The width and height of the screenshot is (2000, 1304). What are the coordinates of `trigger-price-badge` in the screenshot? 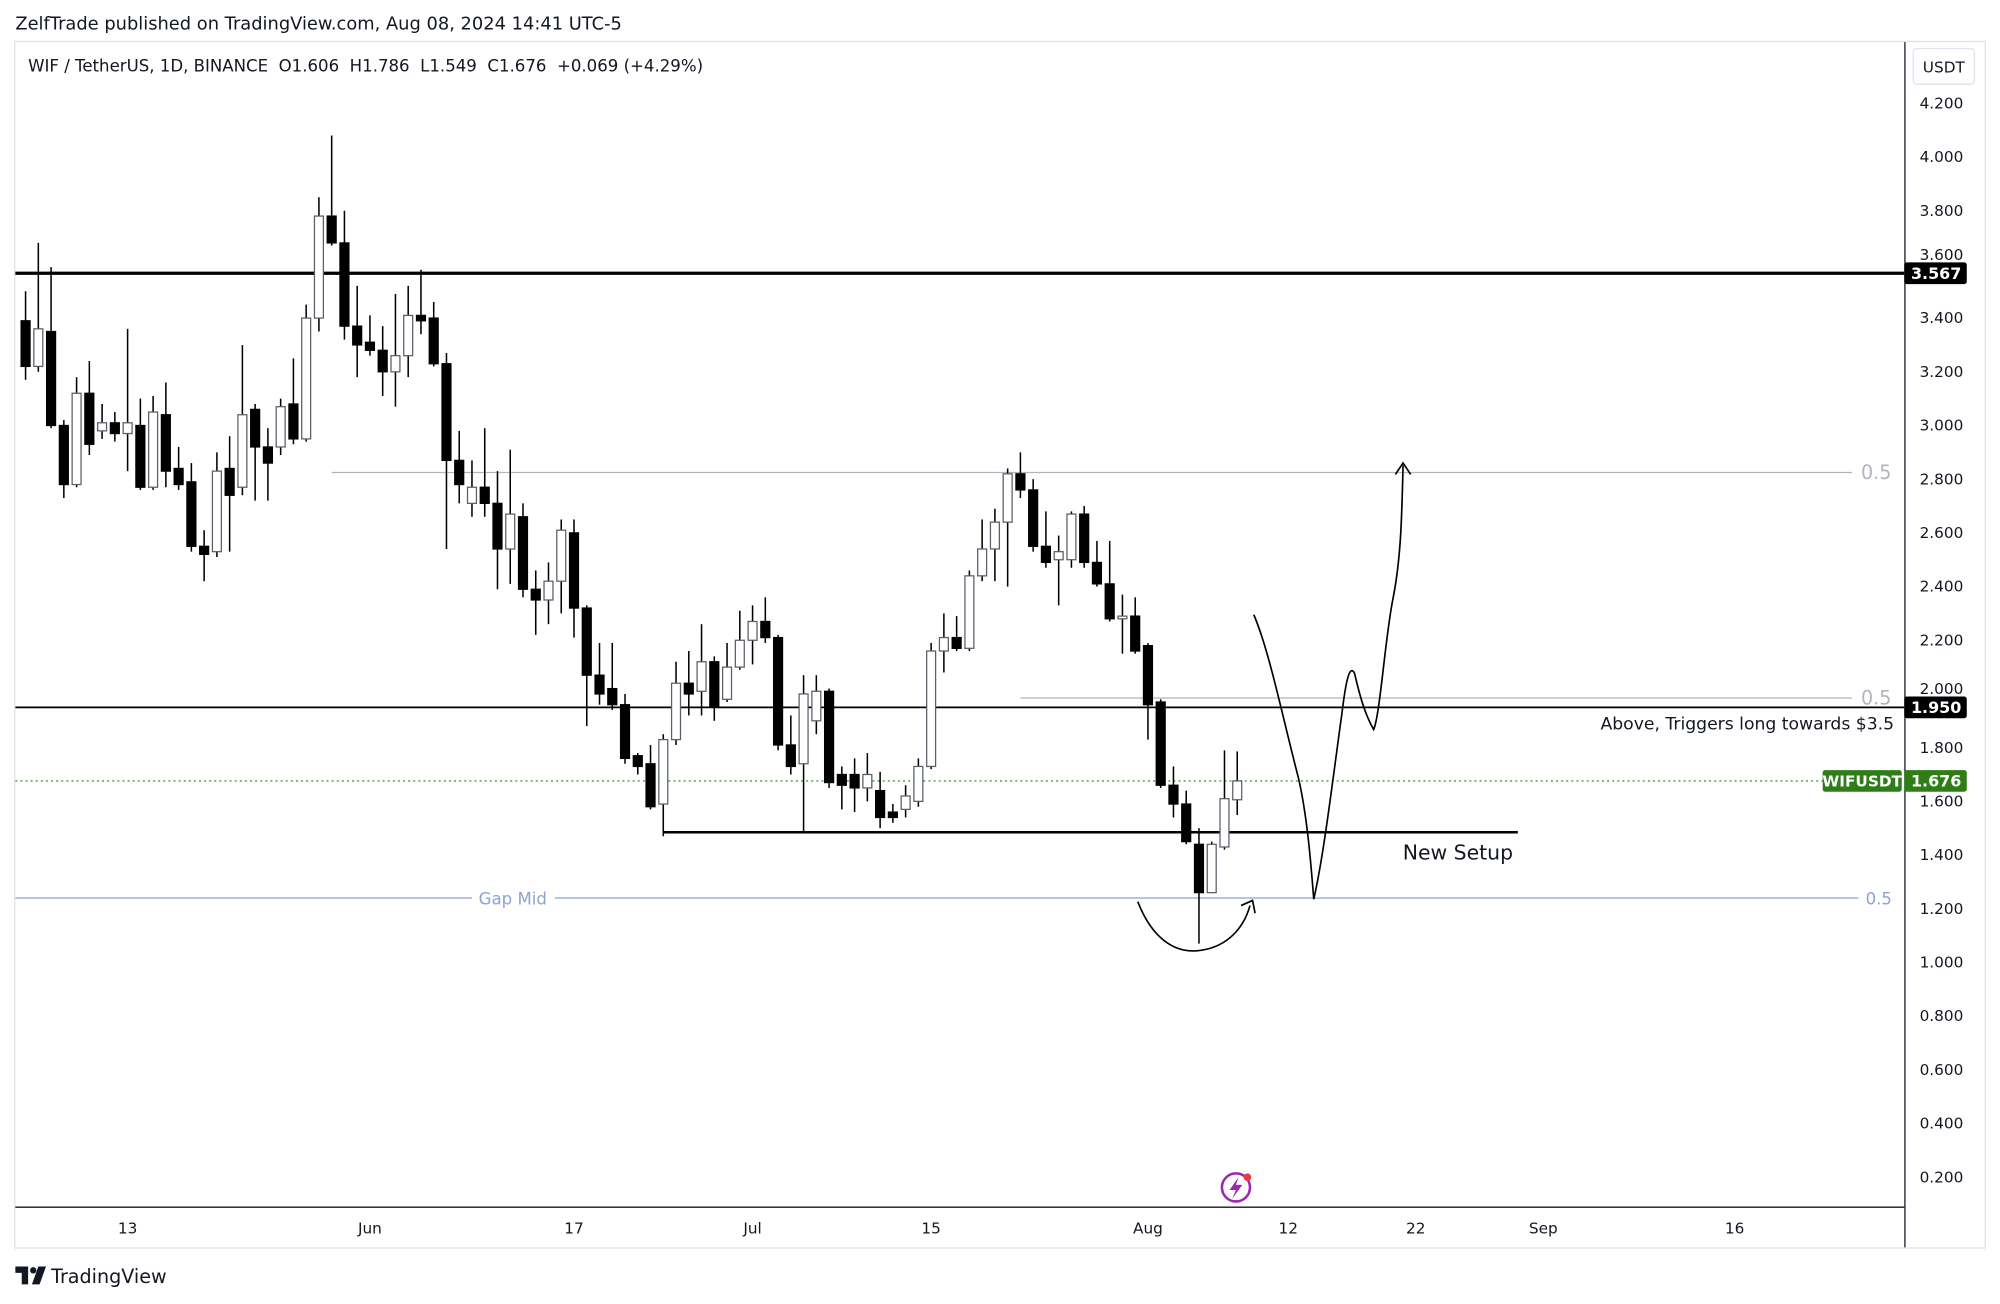 It's located at (1935, 707).